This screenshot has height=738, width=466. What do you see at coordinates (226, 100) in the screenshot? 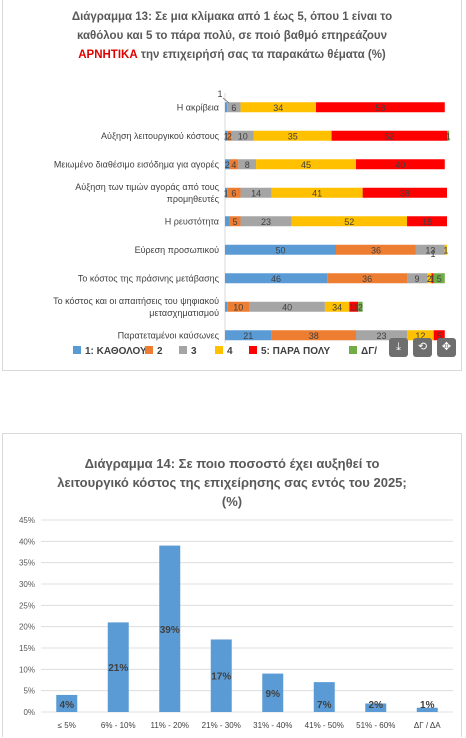
I see `callout-line` at bounding box center [226, 100].